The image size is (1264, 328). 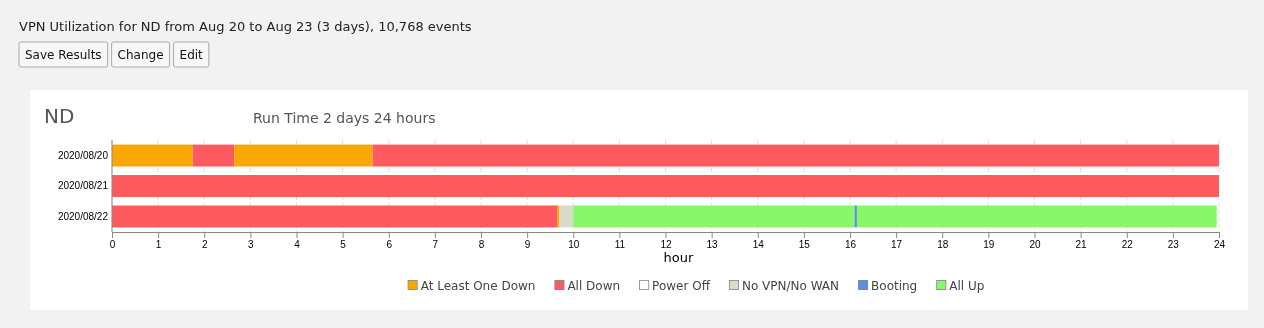 I want to click on x-tick-label: 17, so click(x=897, y=245).